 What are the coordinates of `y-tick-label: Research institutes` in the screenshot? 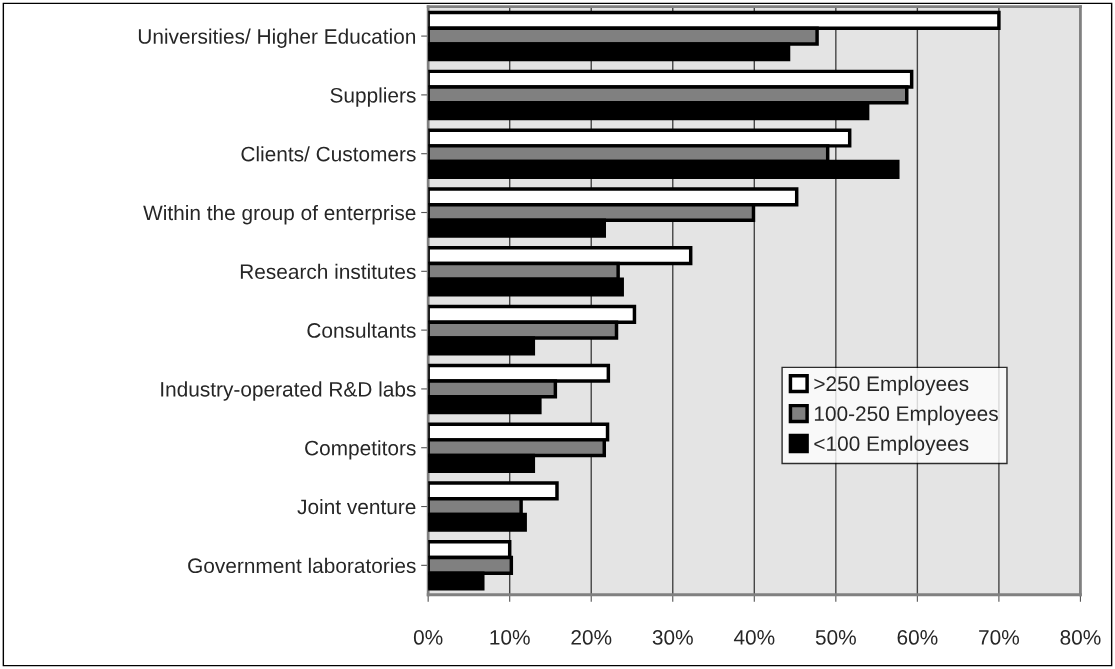 It's located at (328, 271).